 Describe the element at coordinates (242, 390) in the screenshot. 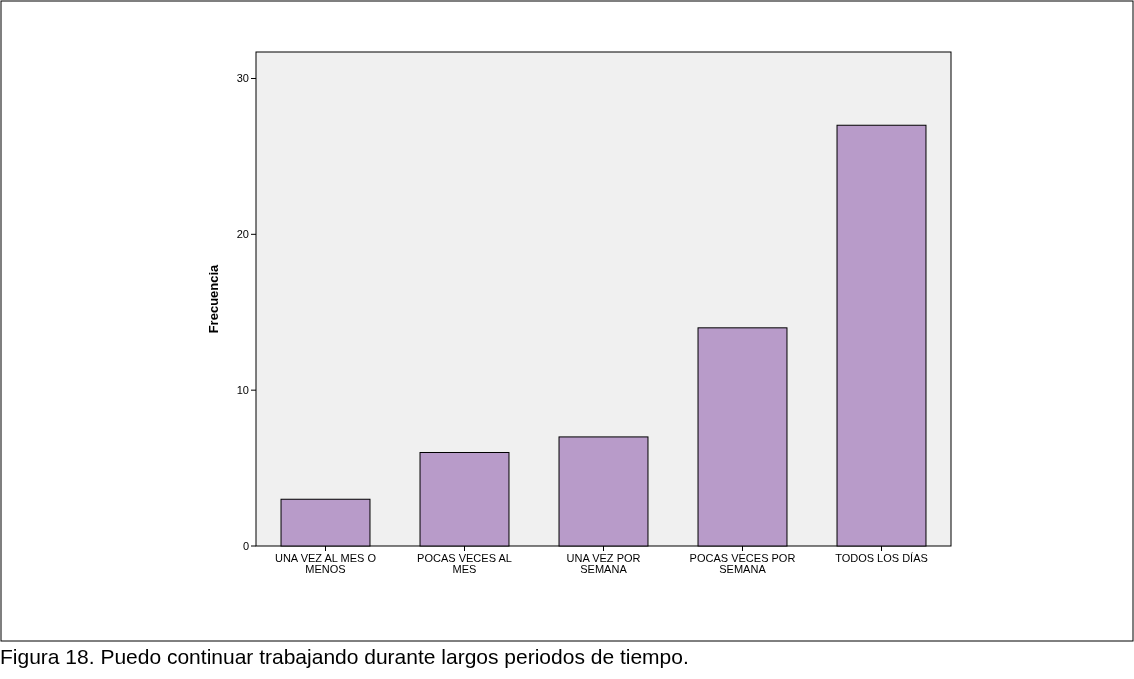

I see `y-tick-label: 10` at that location.